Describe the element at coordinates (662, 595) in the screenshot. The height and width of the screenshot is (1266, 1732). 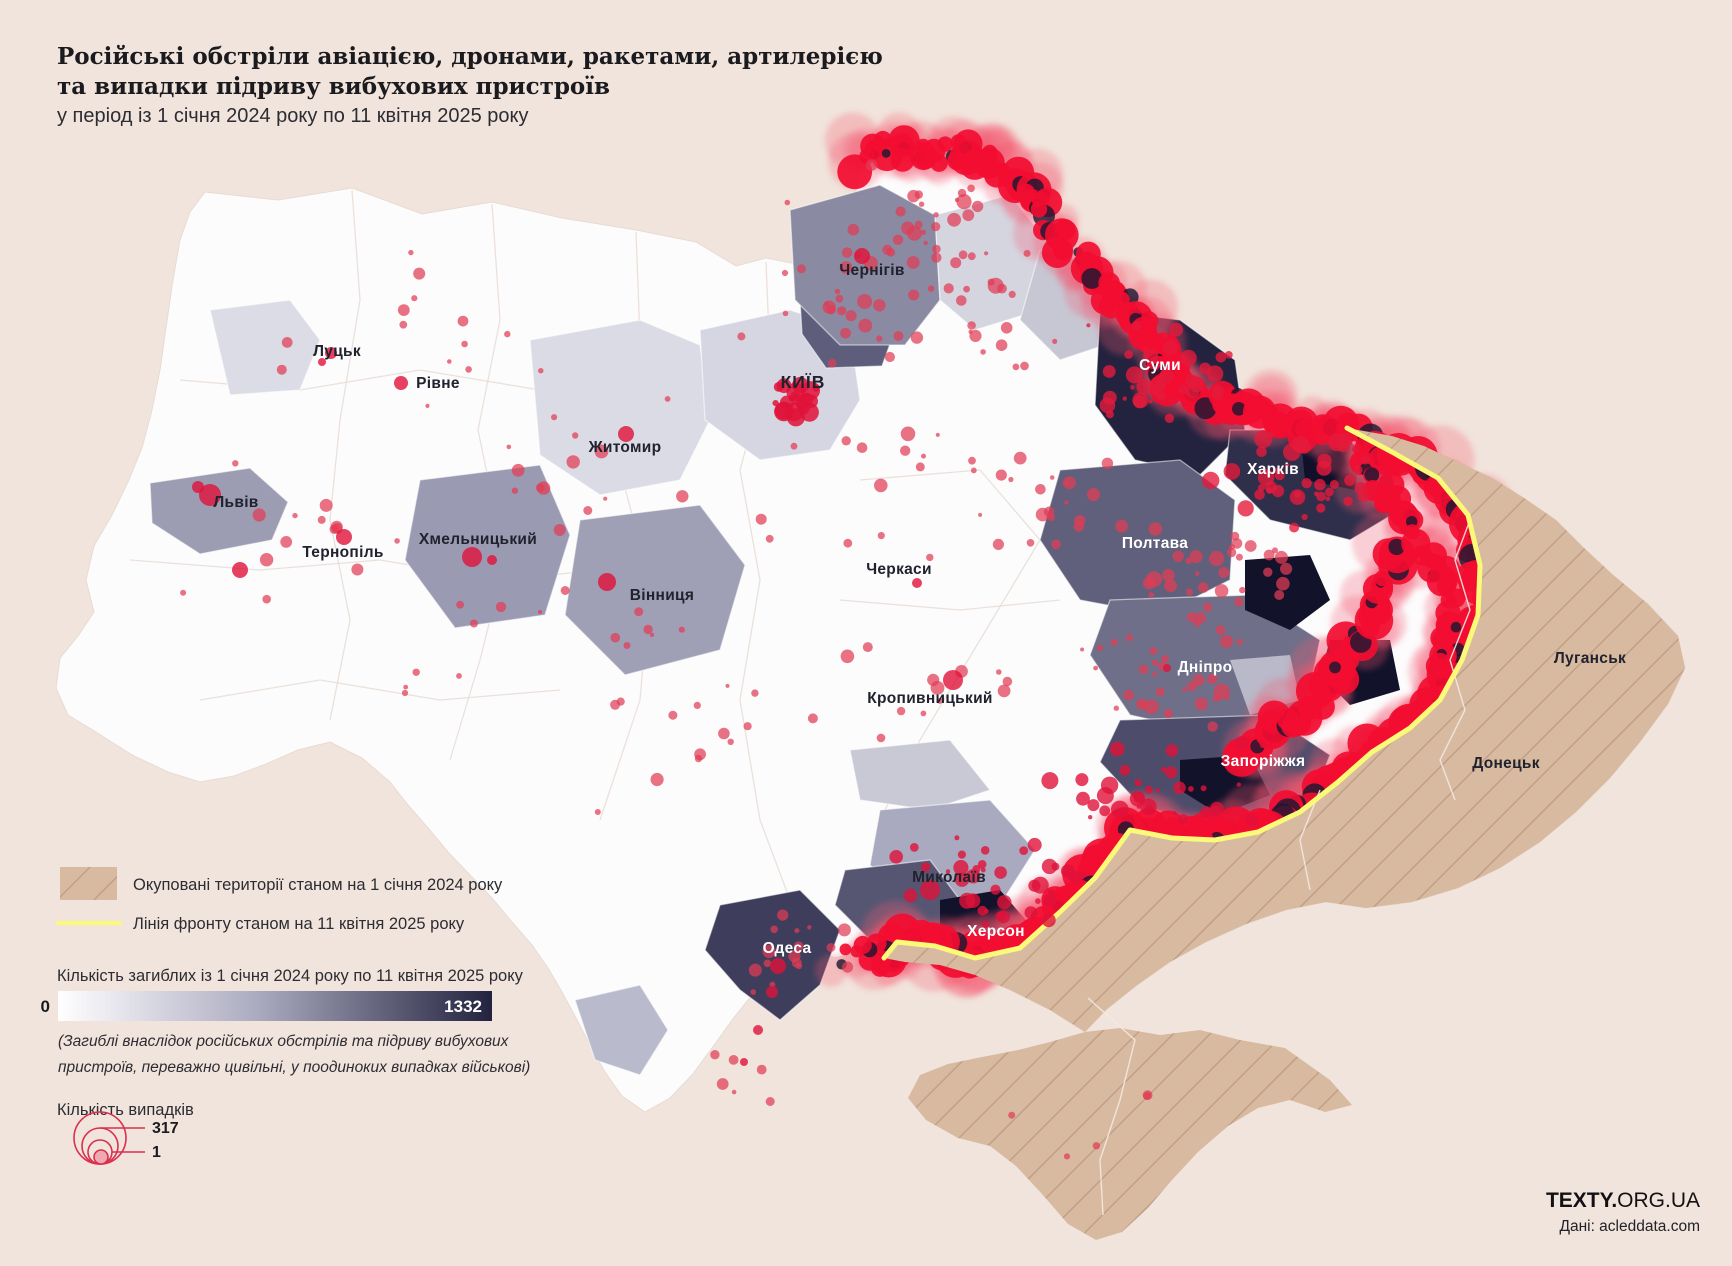
I see `map-label-вінниця: Вінниця` at that location.